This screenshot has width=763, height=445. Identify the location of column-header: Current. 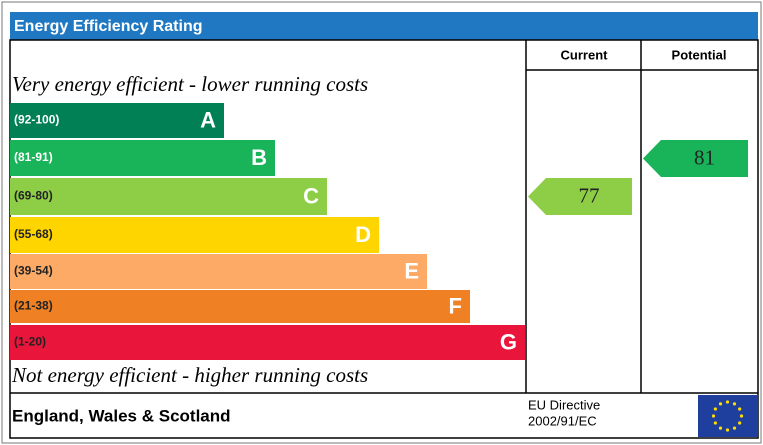
(585, 54).